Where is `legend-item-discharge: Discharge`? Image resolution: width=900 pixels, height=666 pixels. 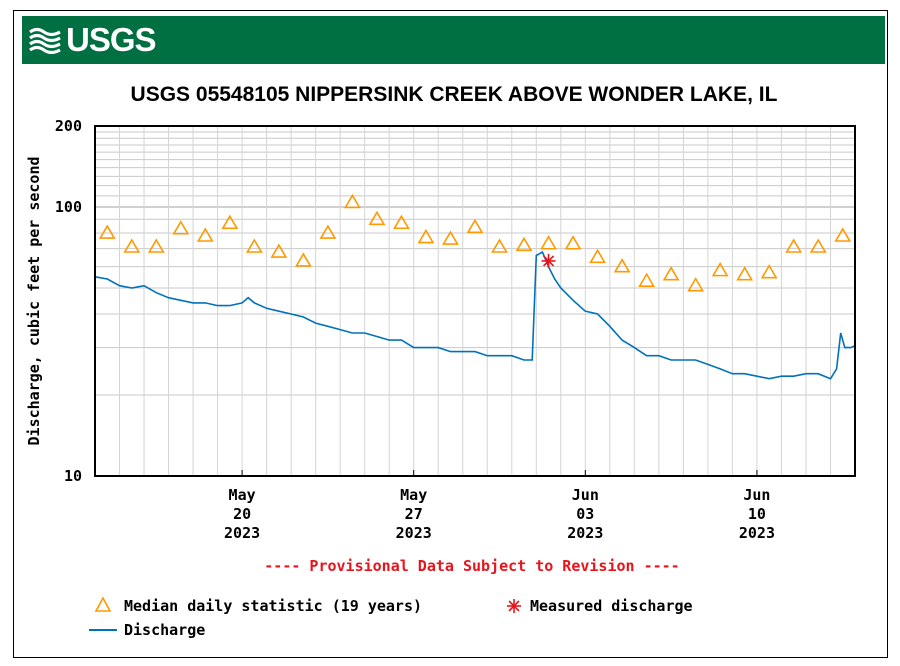 legend-item-discharge: Discharge is located at coordinates (147, 630).